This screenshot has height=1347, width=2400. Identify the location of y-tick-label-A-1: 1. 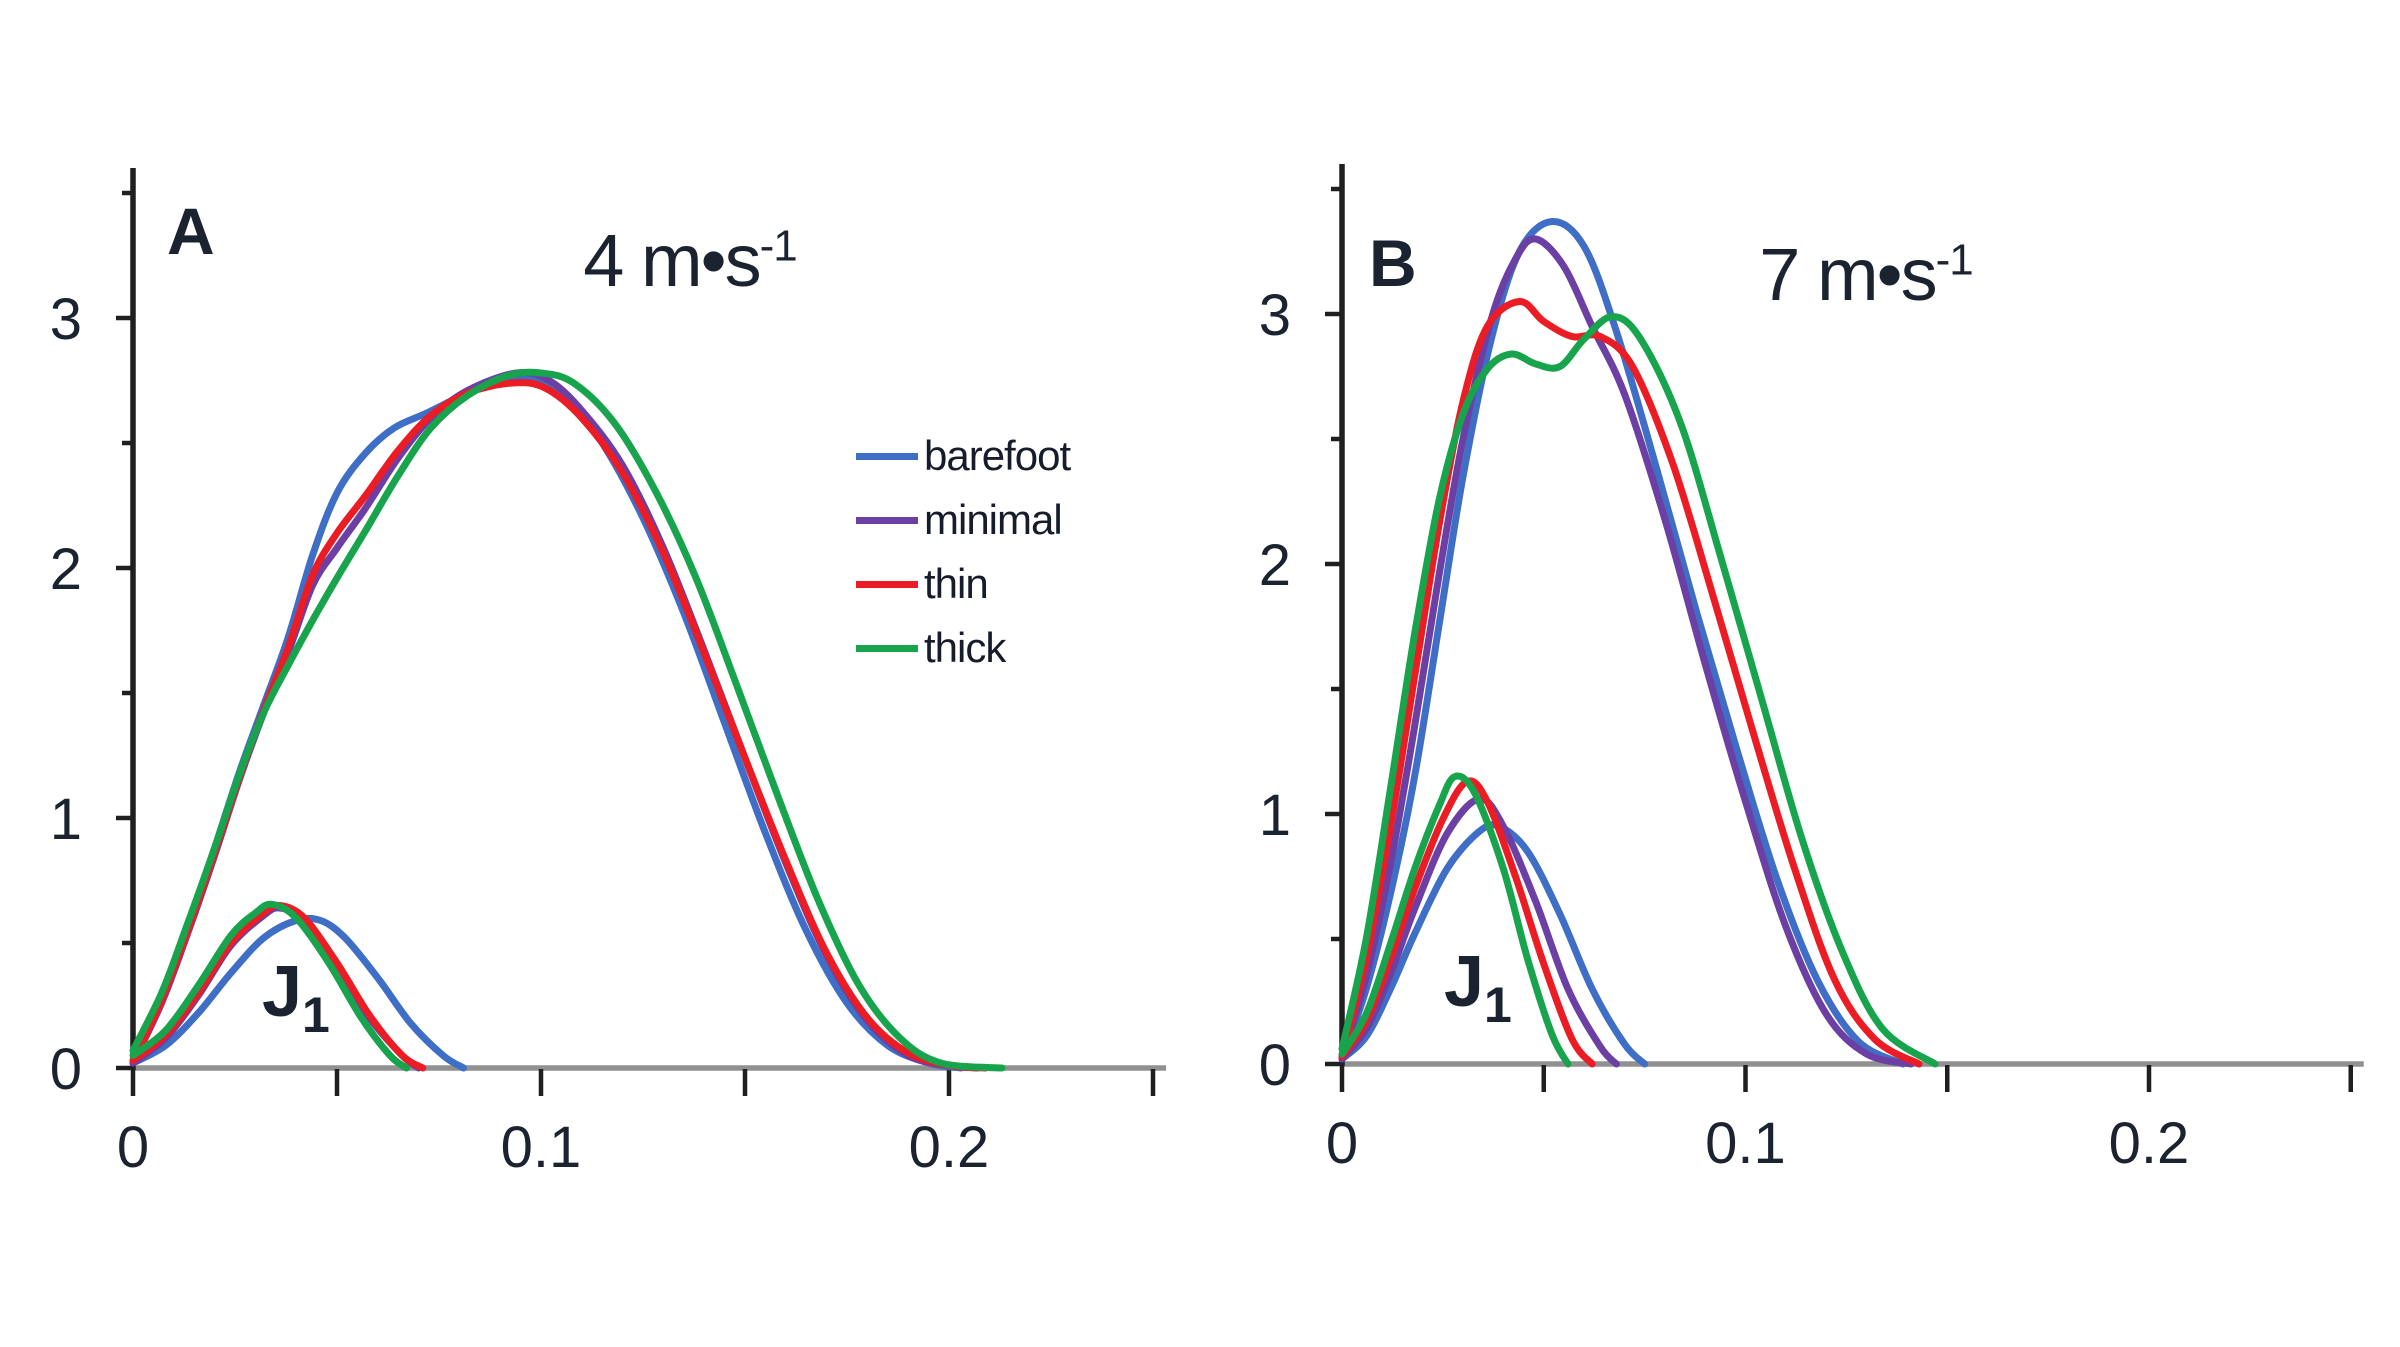
(66, 819).